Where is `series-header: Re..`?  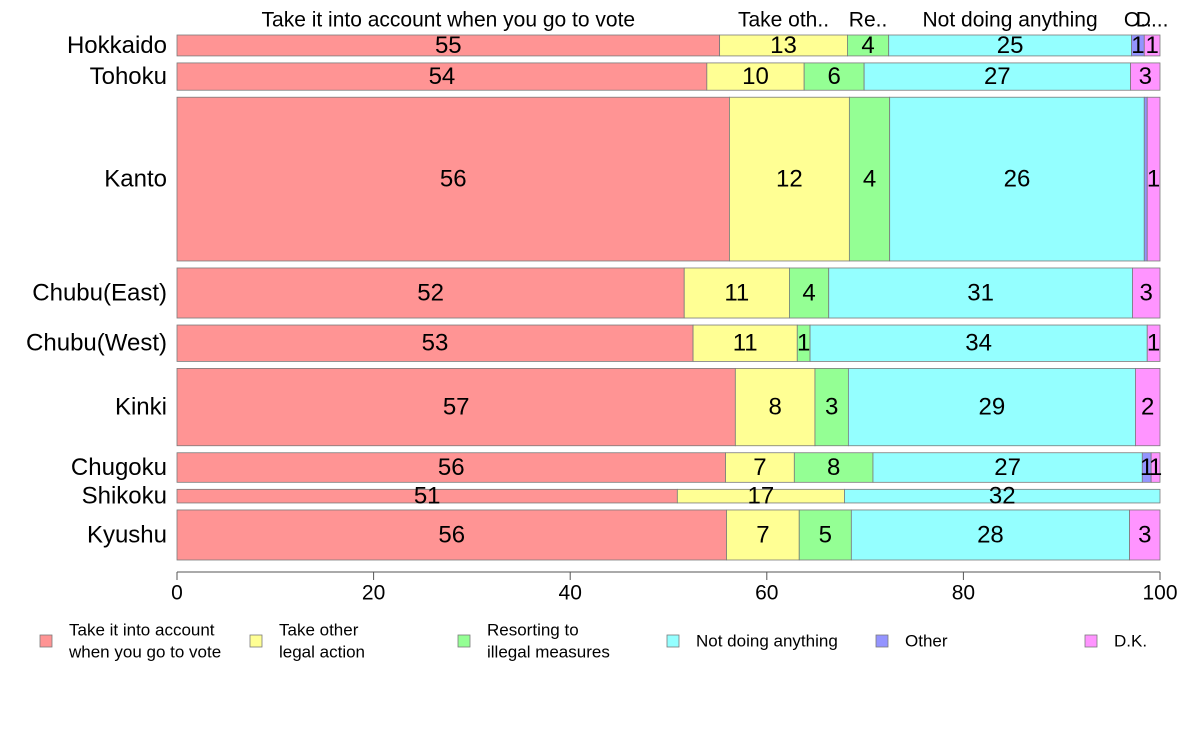 series-header: Re.. is located at coordinates (868, 20).